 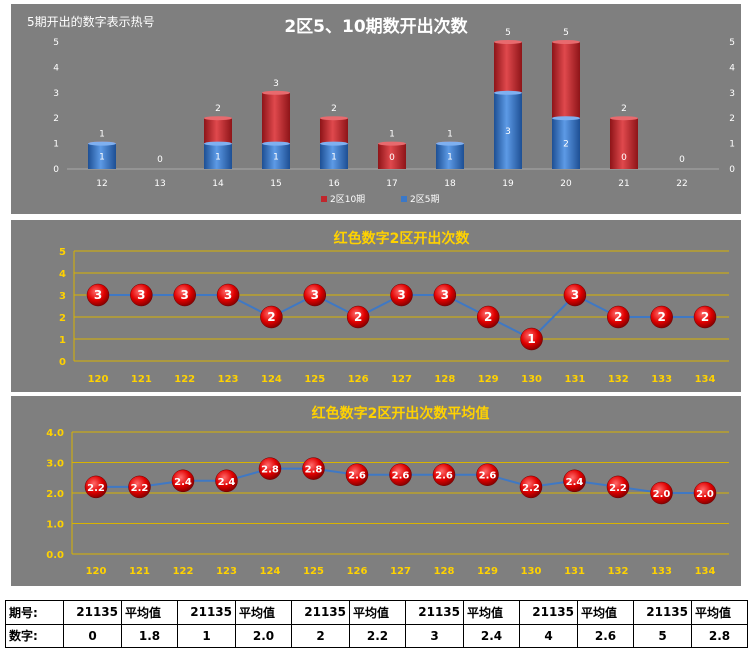 I want to click on x-tick-label: 129, so click(x=488, y=379).